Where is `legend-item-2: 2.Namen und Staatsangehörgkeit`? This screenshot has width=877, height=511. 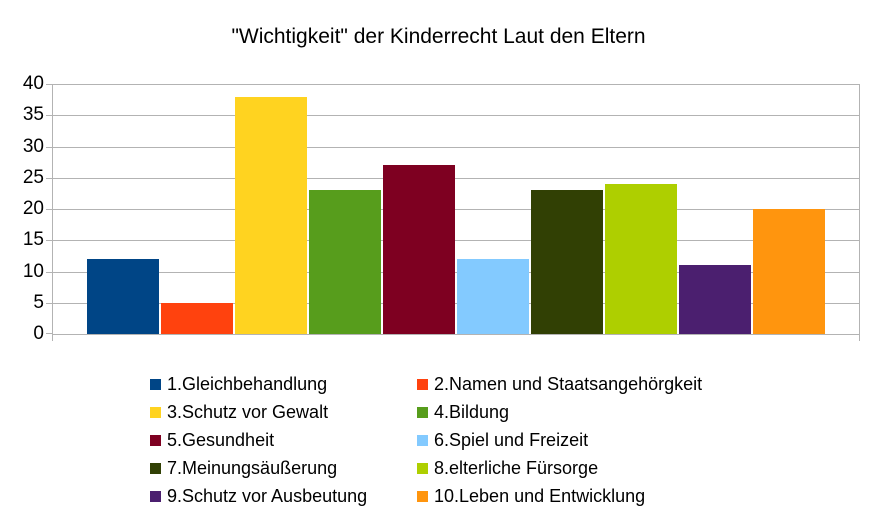 legend-item-2: 2.Namen und Staatsangehörgkeit is located at coordinates (559, 384).